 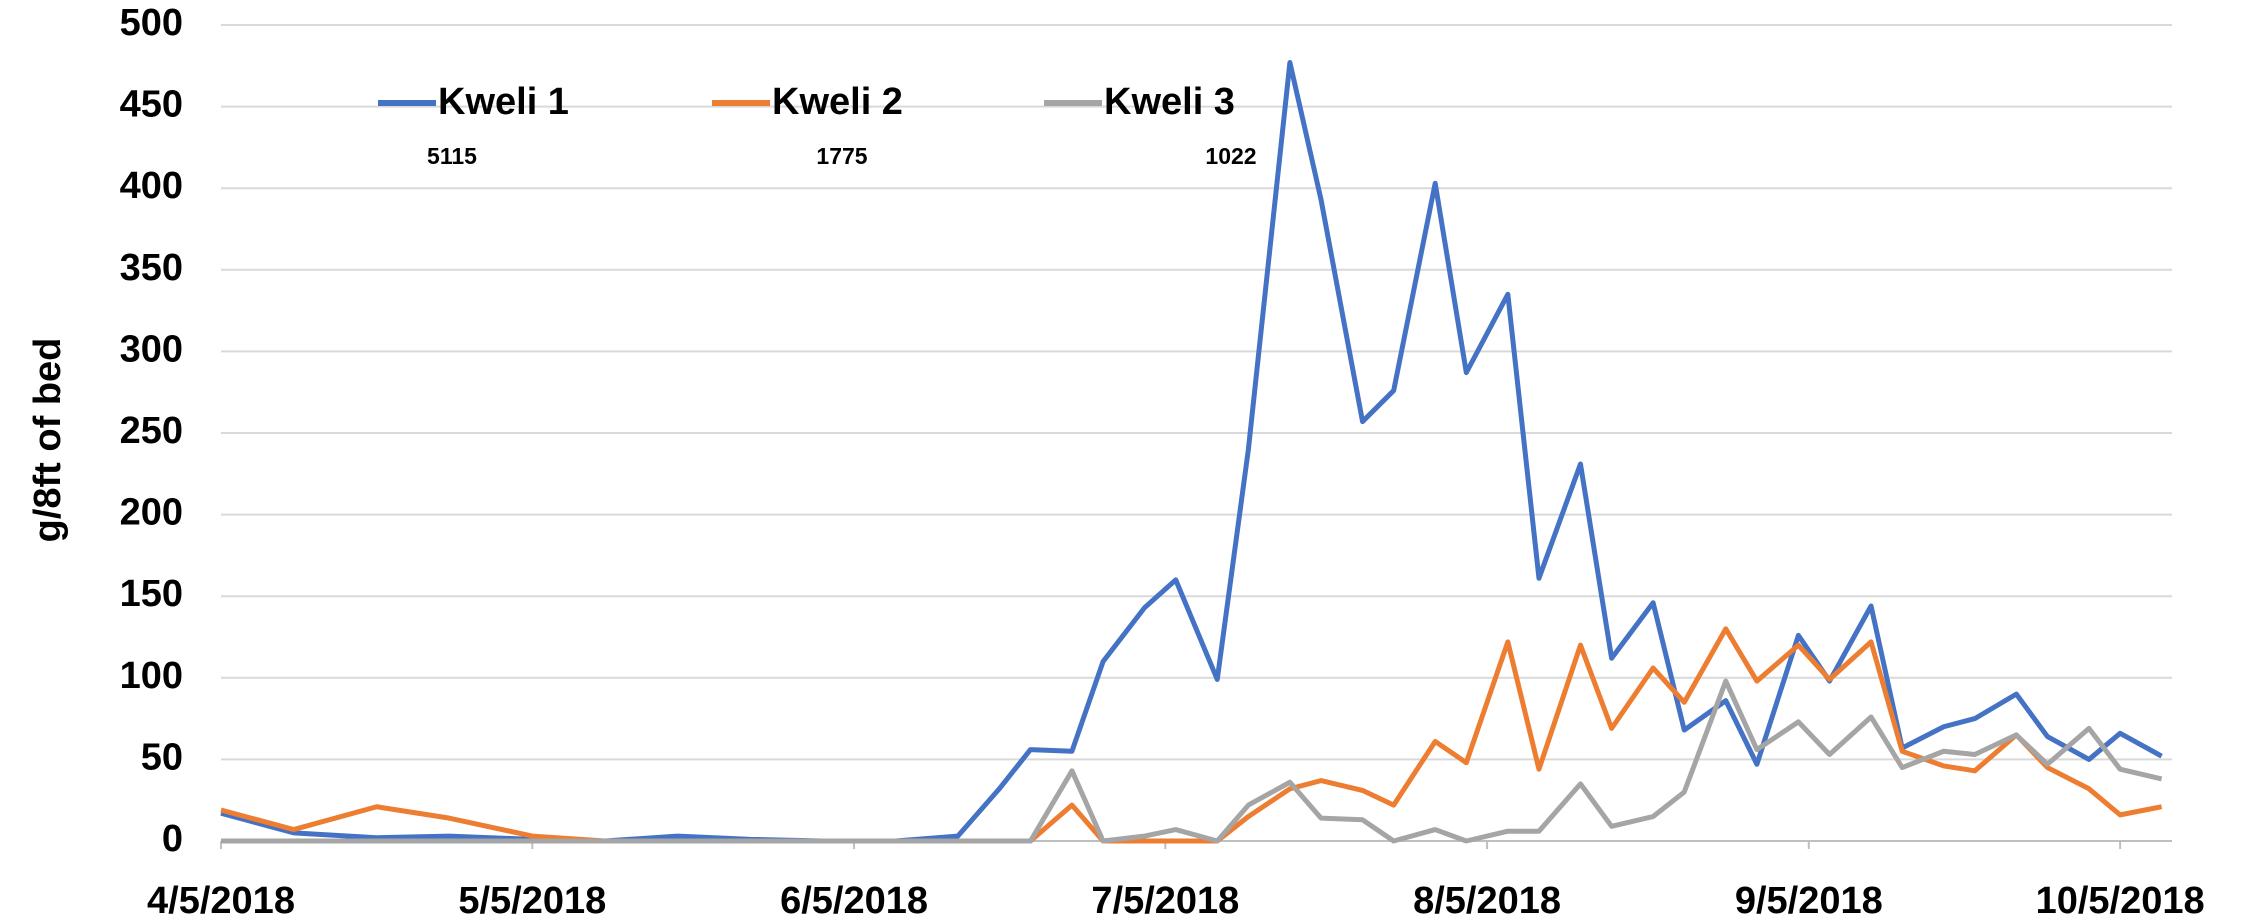 I want to click on x-tick-label: 5/5/2018, so click(x=532, y=899).